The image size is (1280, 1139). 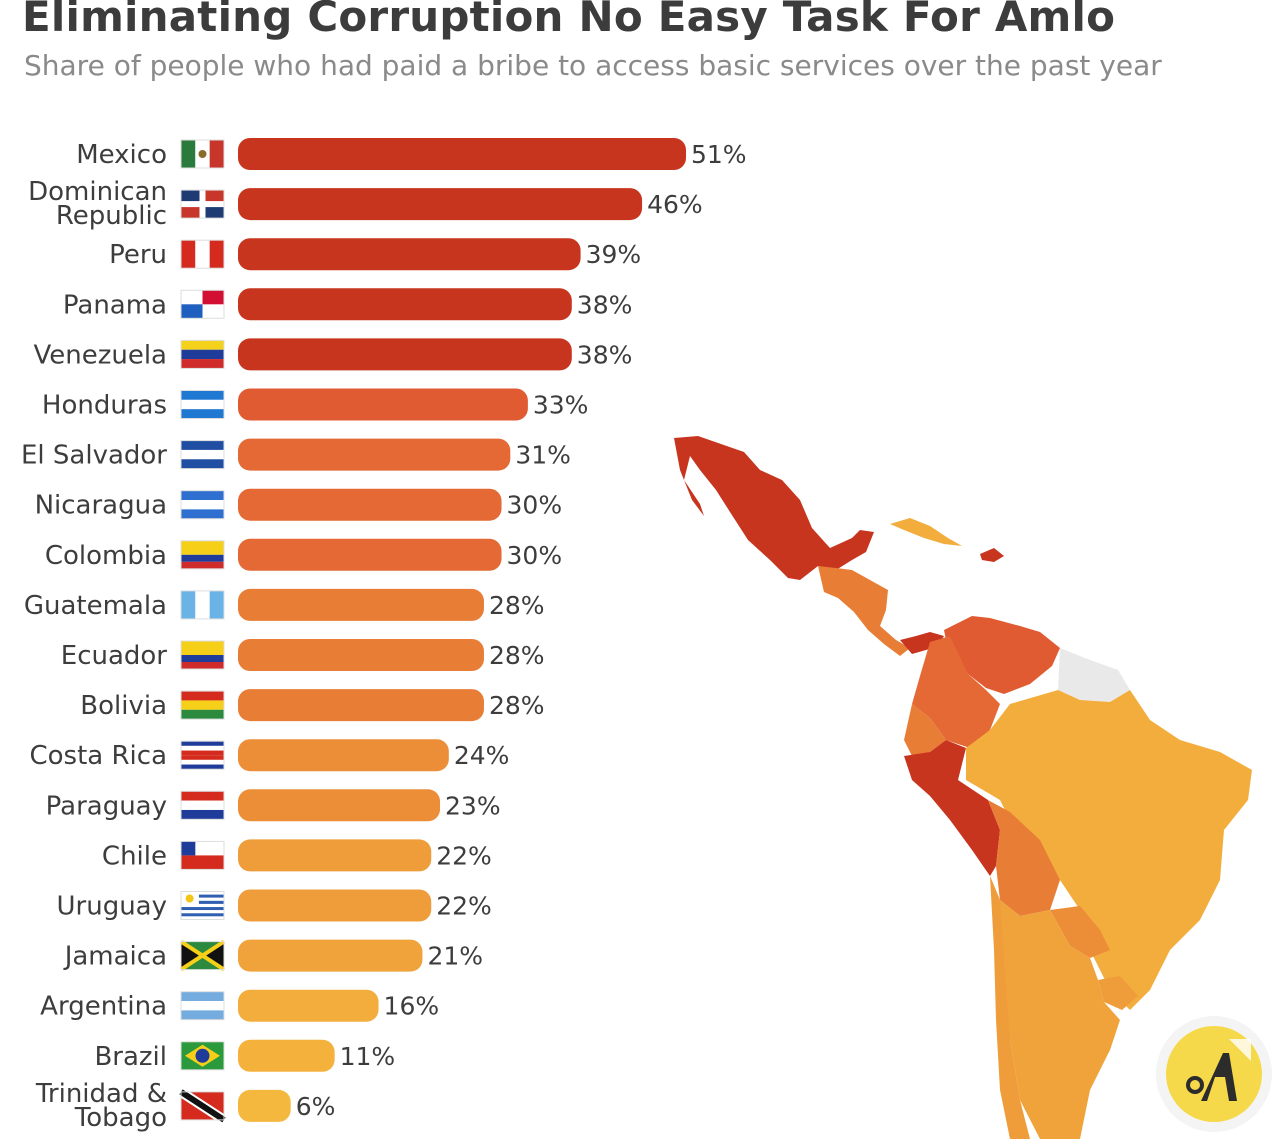 I want to click on category-label: Bolivia, so click(x=123, y=706).